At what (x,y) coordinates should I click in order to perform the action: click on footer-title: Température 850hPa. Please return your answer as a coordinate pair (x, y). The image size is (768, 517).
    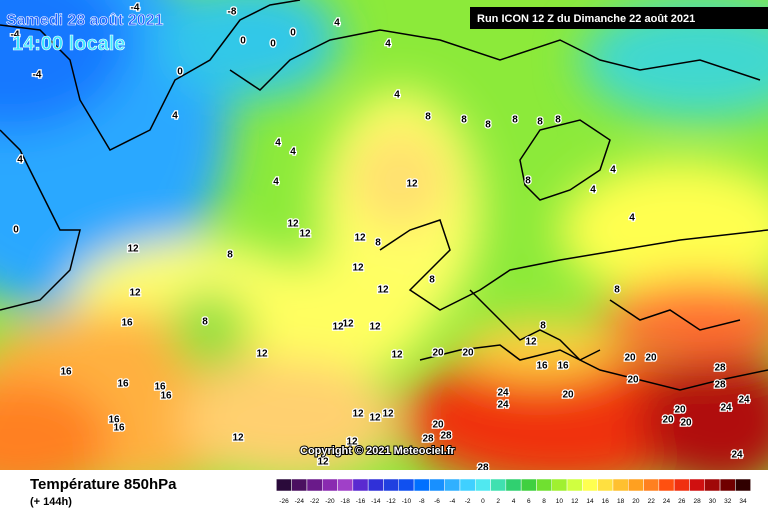
    Looking at the image, I should click on (103, 484).